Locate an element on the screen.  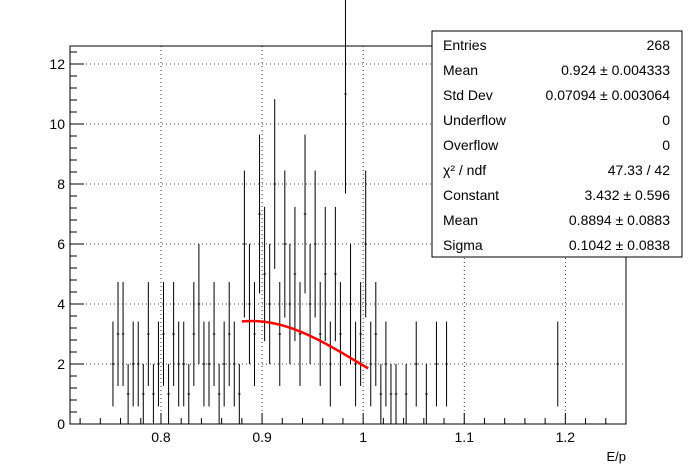
gaussian-fit-curve is located at coordinates (305, 344).